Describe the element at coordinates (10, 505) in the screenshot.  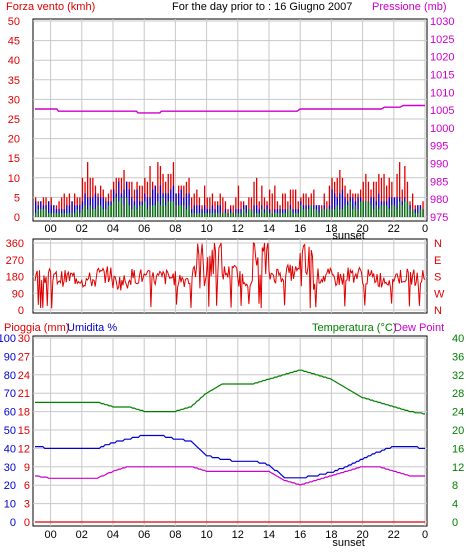
I see `humidity-tick-label: 10` at that location.